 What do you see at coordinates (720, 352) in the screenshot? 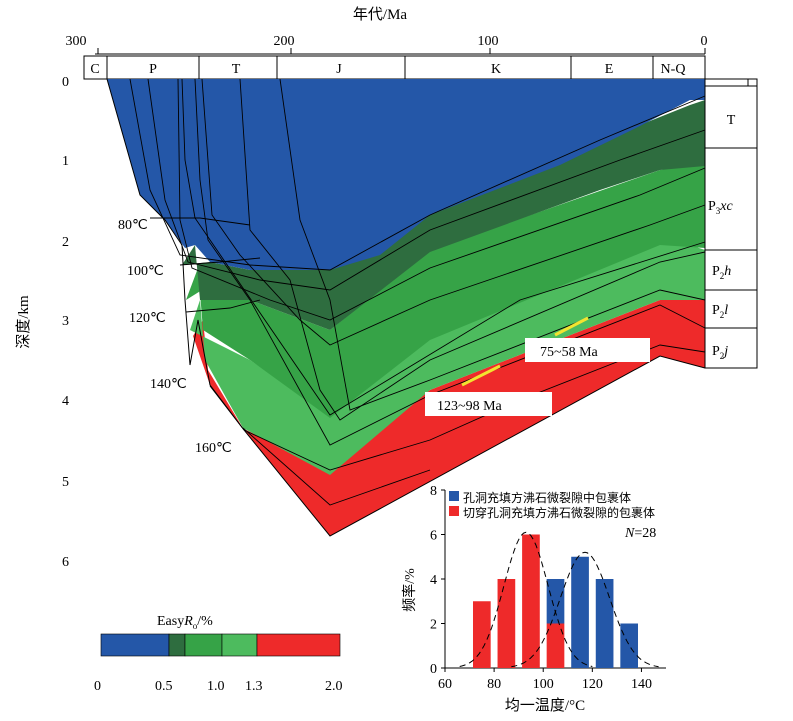
I see `formation-p2j: P2j` at bounding box center [720, 352].